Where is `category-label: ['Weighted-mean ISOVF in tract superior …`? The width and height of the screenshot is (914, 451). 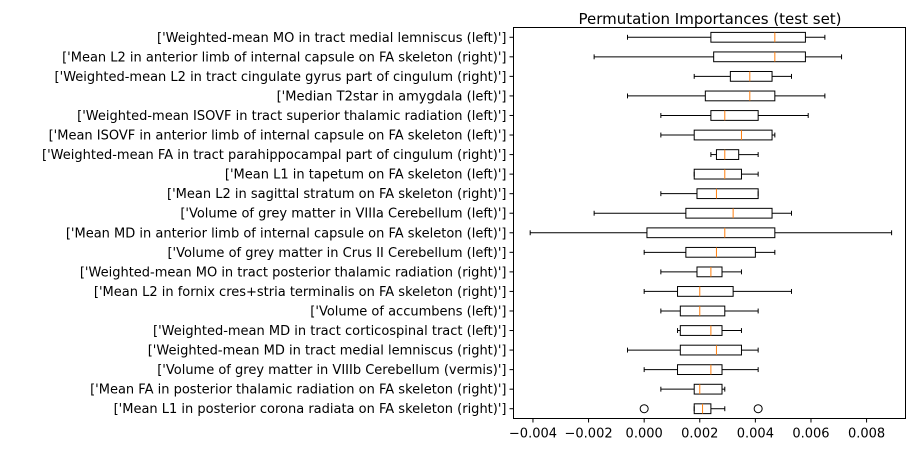 category-label: ['Weighted-mean ISOVF in tract superior … is located at coordinates (291, 116).